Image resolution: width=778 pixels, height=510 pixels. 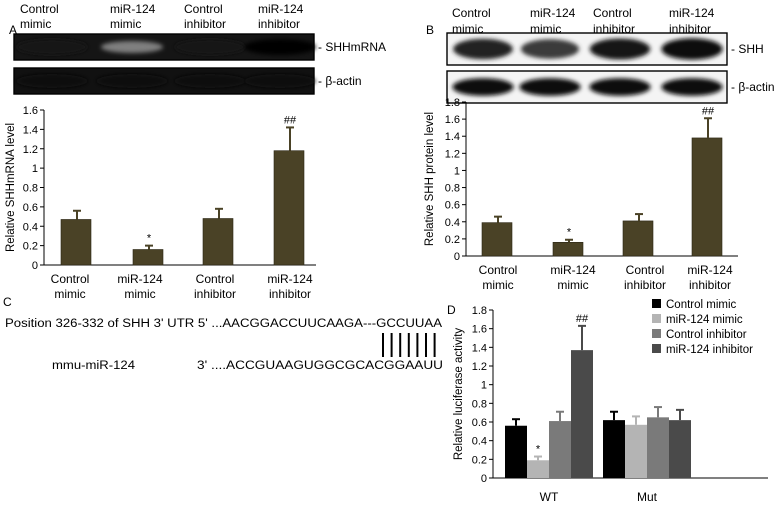 What do you see at coordinates (13, 30) in the screenshot?
I see `panel-letter-a: A` at bounding box center [13, 30].